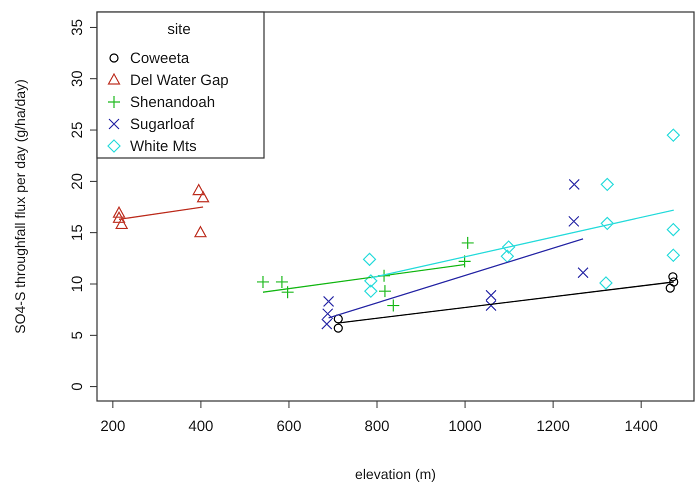 The width and height of the screenshot is (696, 489). I want to click on x-tick-label: 1200, so click(553, 426).